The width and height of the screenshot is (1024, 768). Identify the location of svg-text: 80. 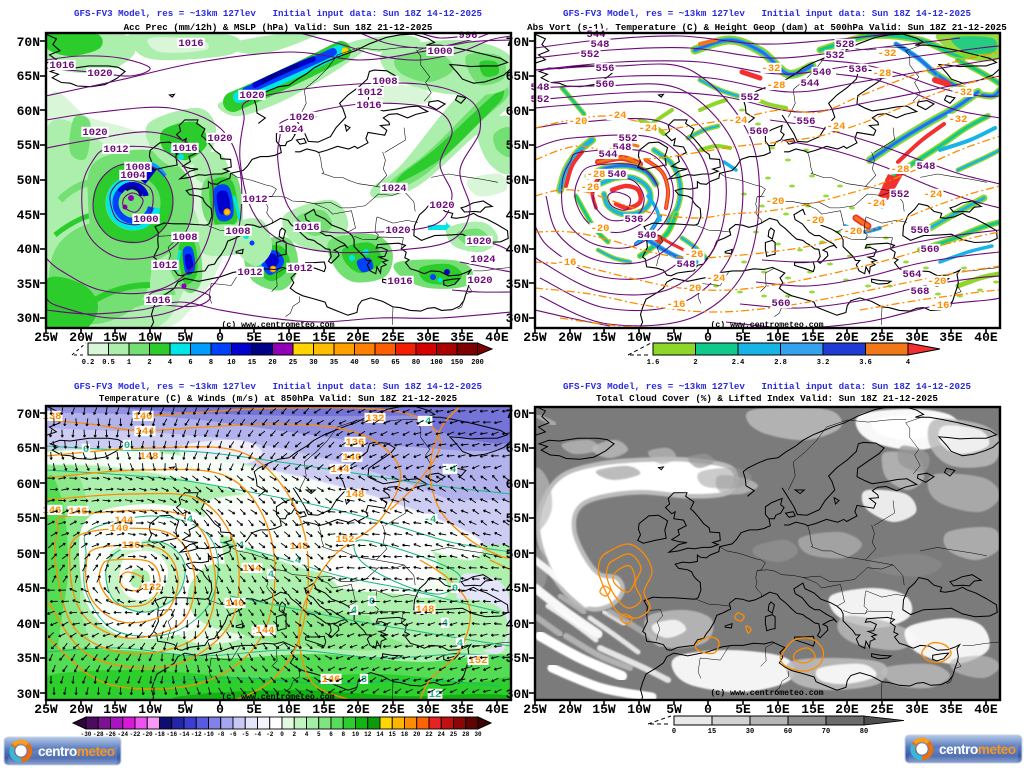
(864, 732).